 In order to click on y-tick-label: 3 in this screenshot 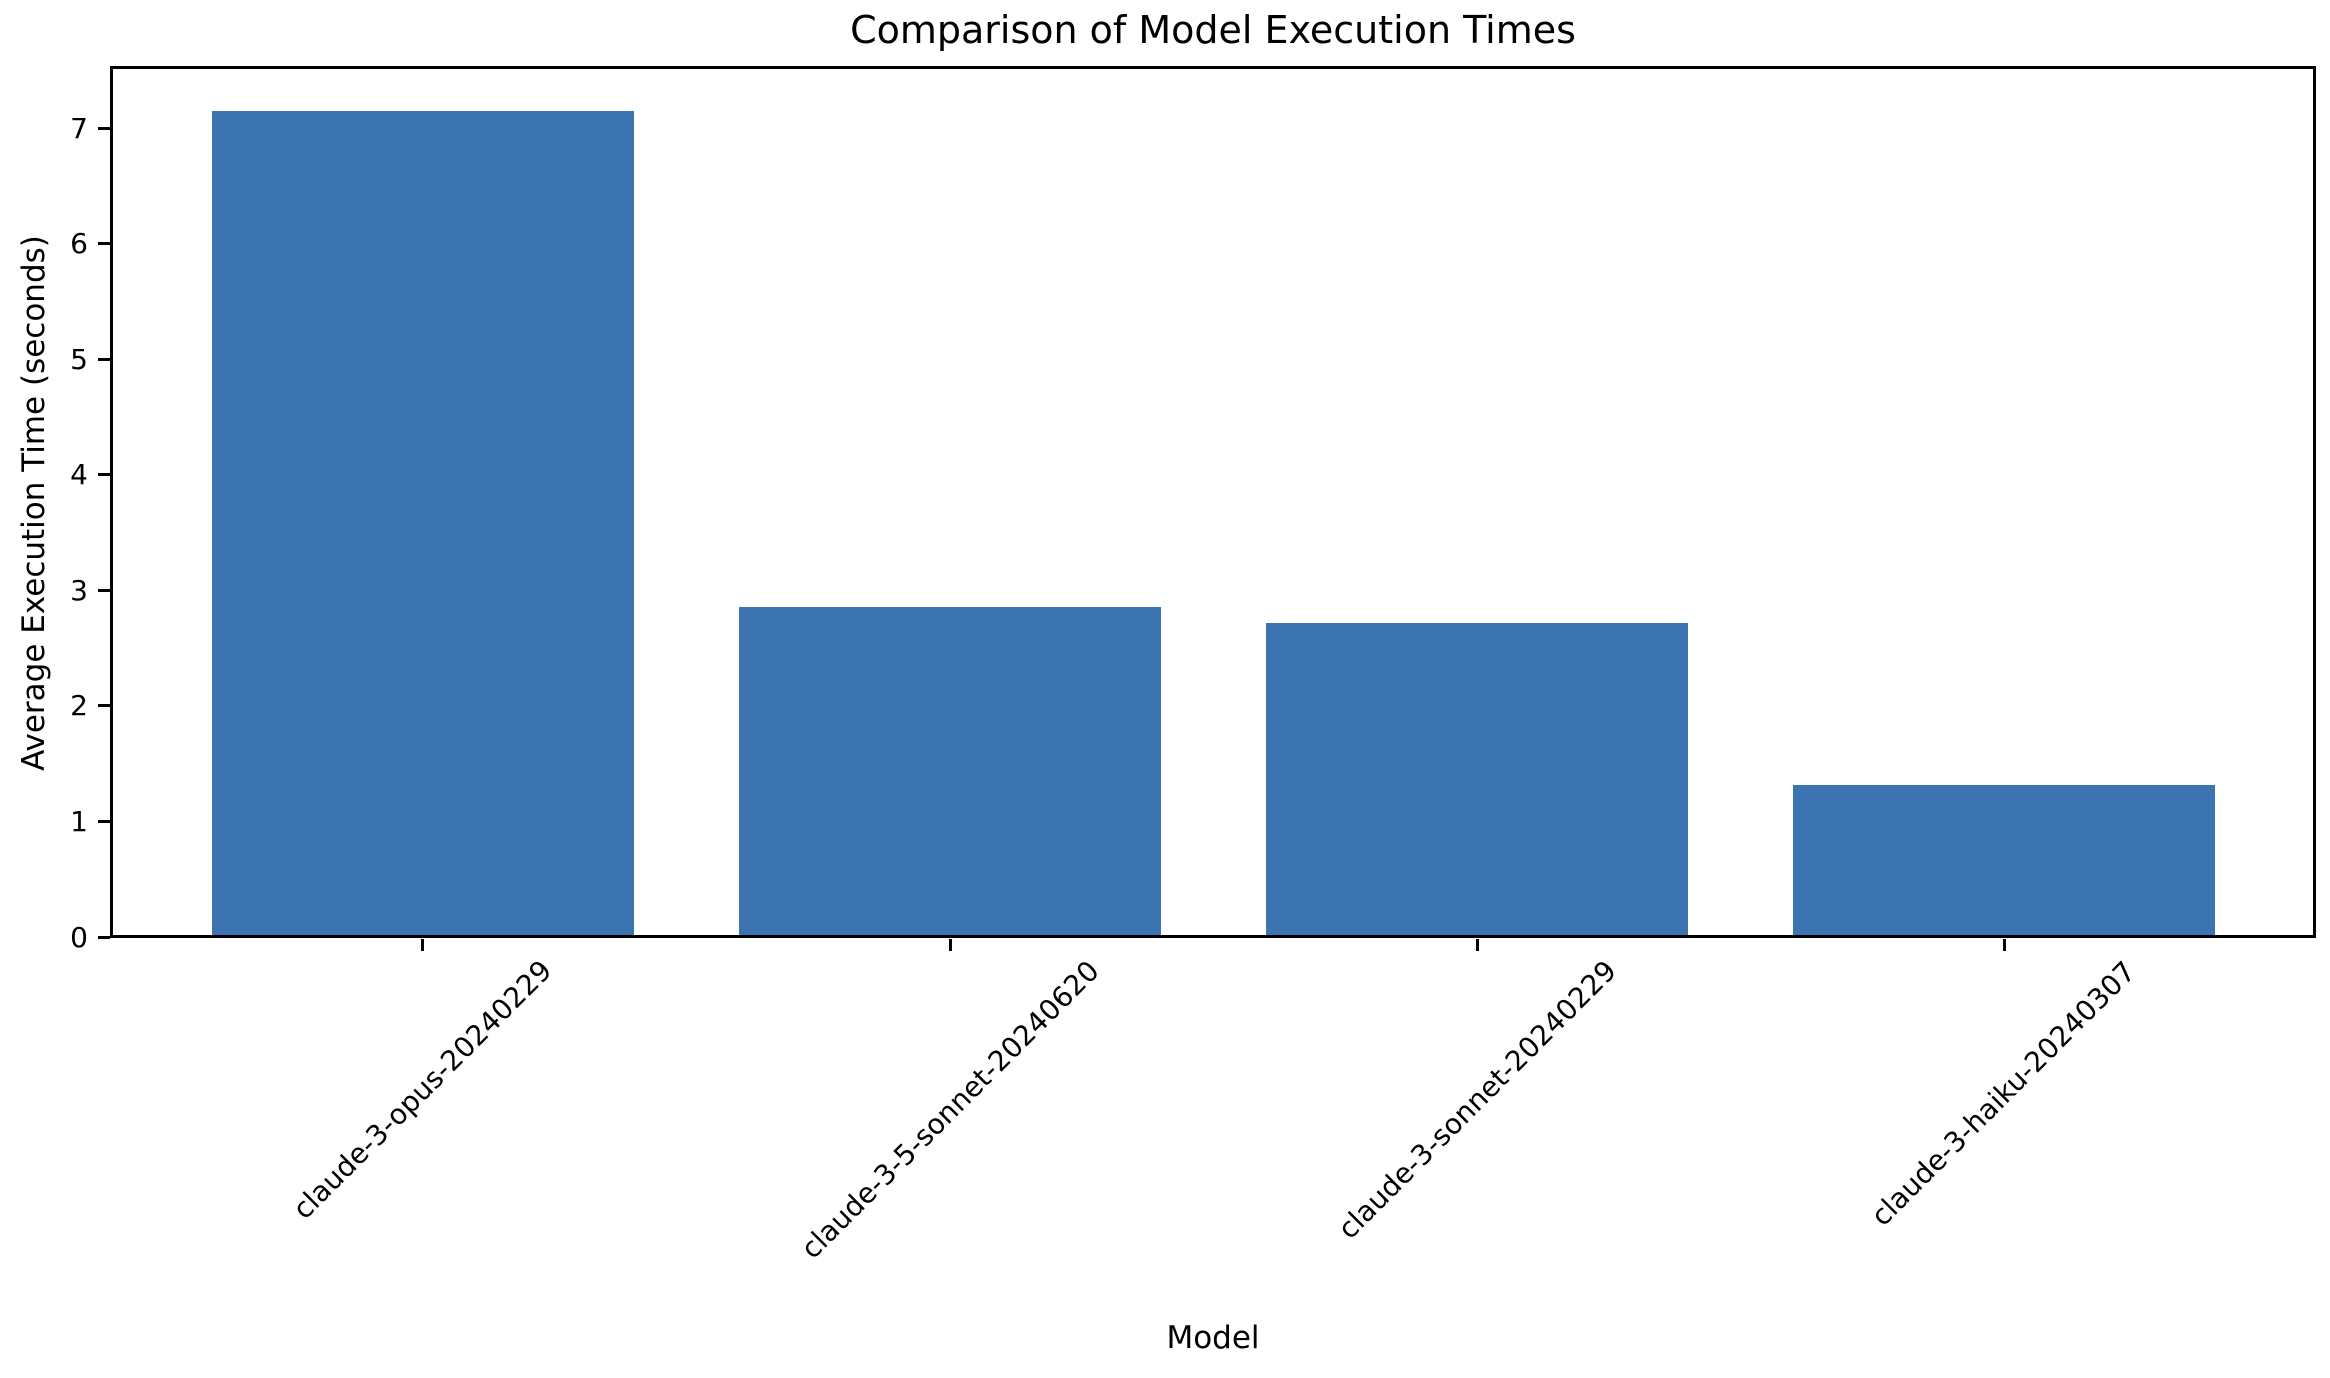, I will do `click(79, 590)`.